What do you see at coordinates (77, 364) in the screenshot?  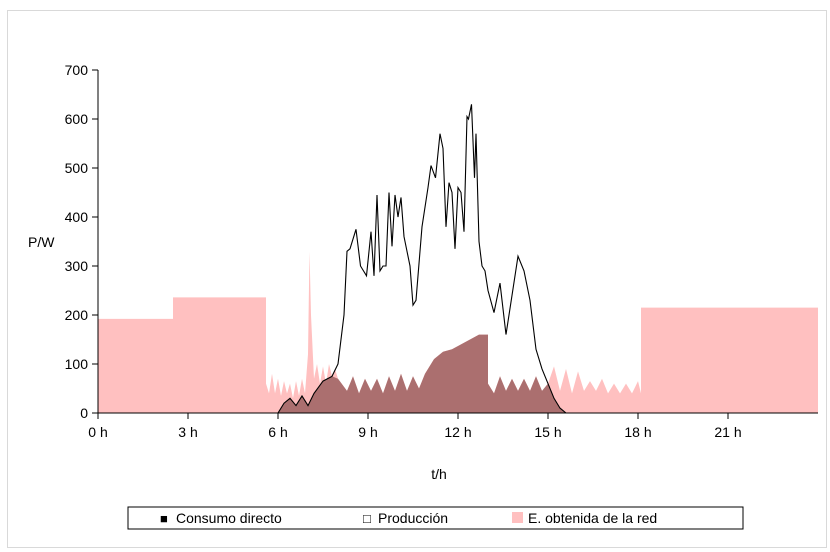 I see `y-tick-label: 100` at bounding box center [77, 364].